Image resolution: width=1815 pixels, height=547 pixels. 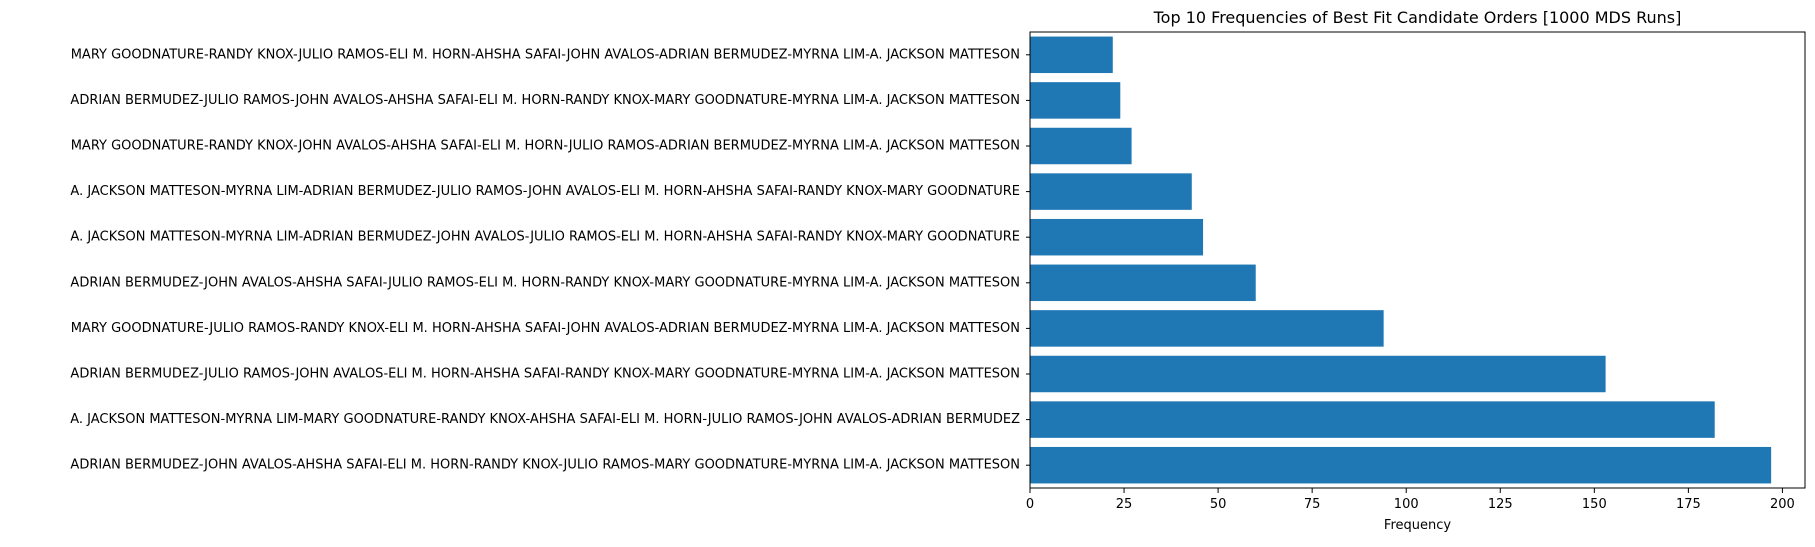 What do you see at coordinates (1500, 504) in the screenshot?
I see `x-tick-label: 125` at bounding box center [1500, 504].